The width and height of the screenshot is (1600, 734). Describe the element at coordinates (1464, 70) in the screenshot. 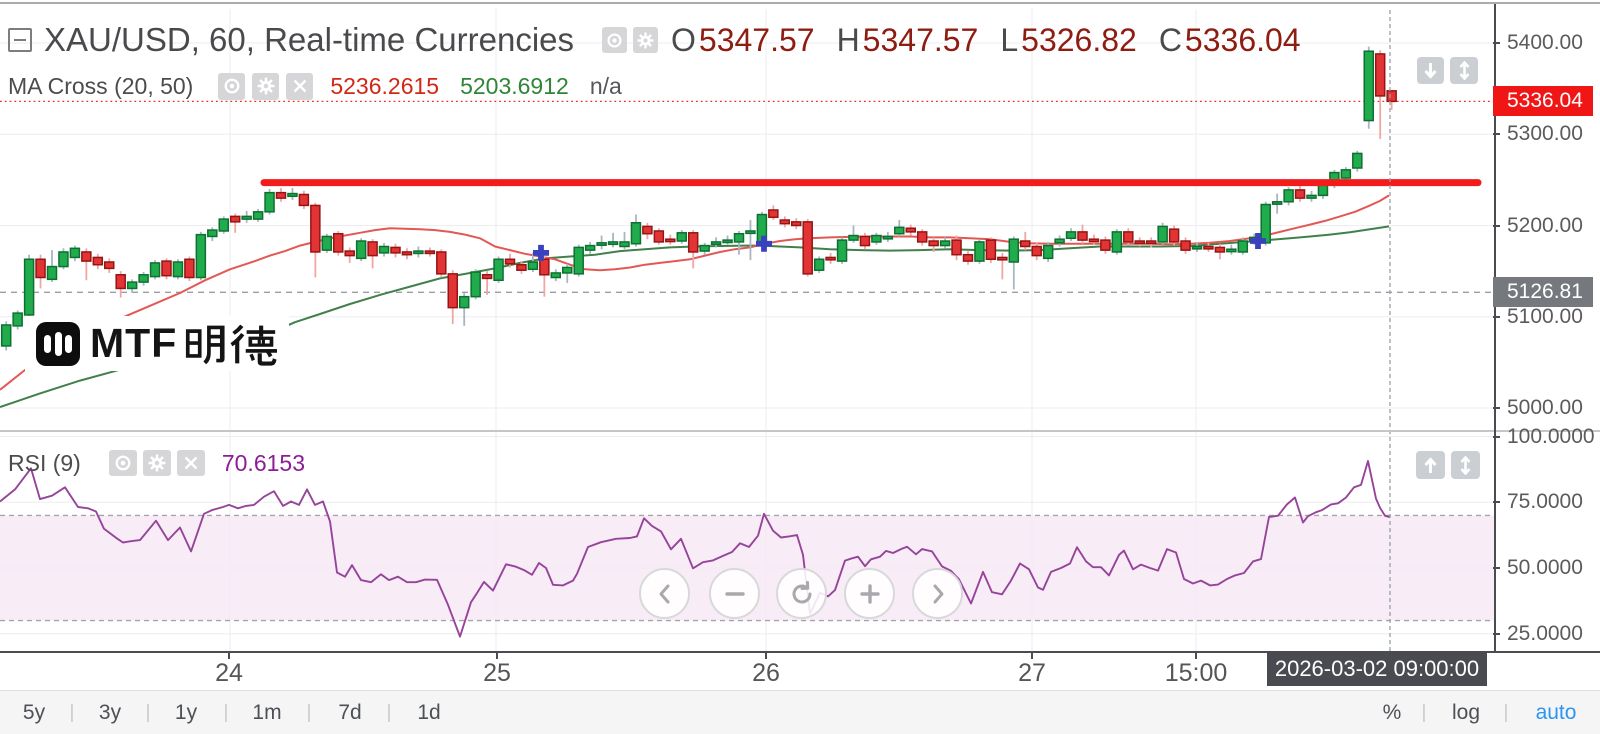

I see `scale-updown-button` at that location.